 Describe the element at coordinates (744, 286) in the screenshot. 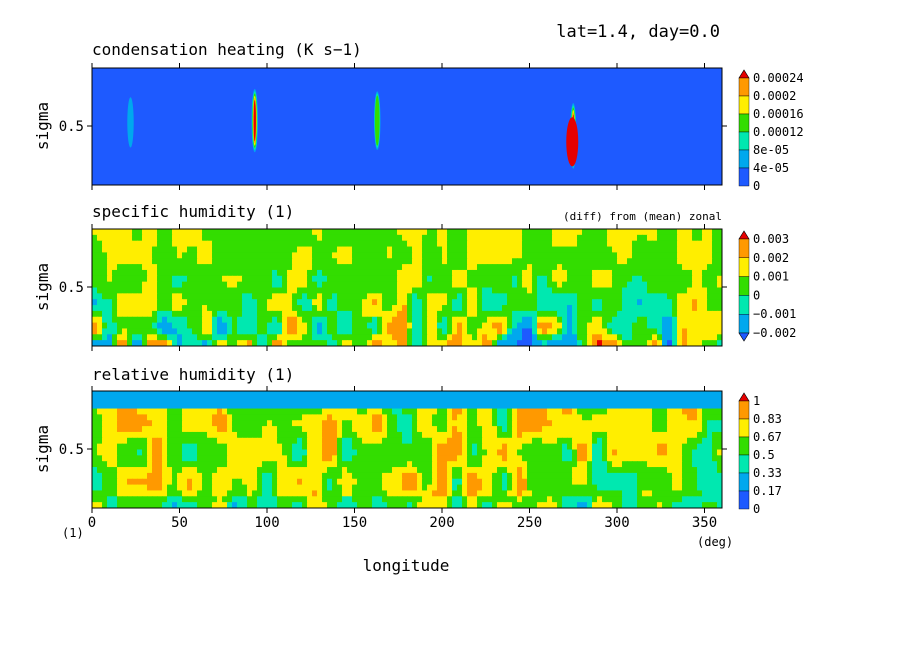

I see `legend-swatch` at that location.